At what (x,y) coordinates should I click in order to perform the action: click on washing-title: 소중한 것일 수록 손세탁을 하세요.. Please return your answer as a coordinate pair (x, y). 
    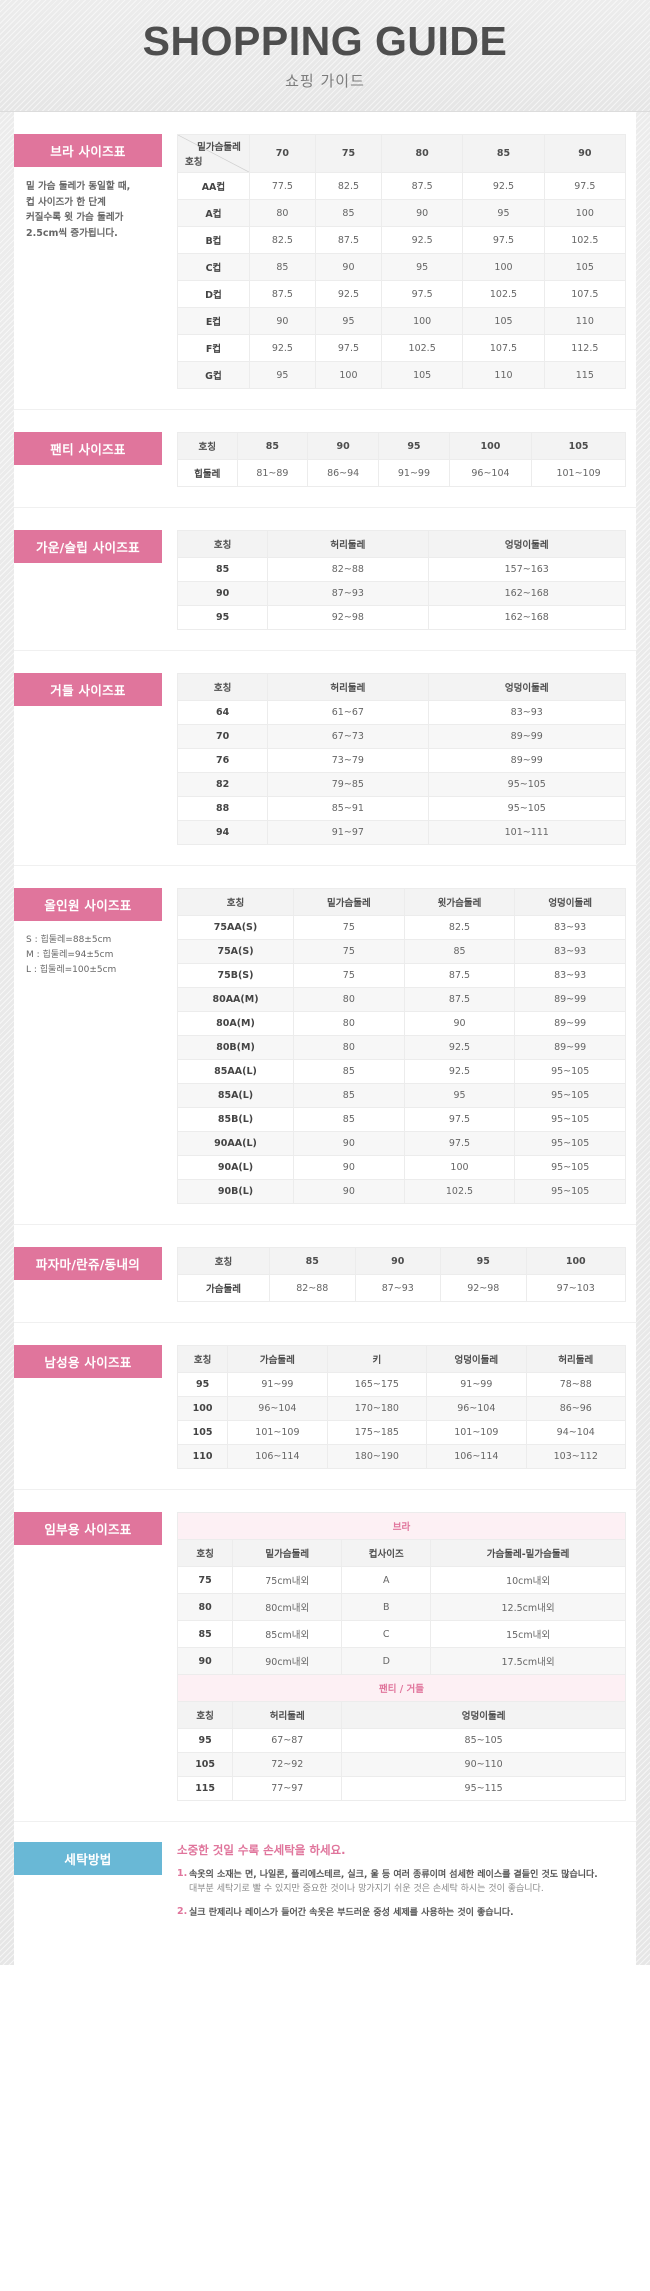
    Looking at the image, I should click on (261, 1850).